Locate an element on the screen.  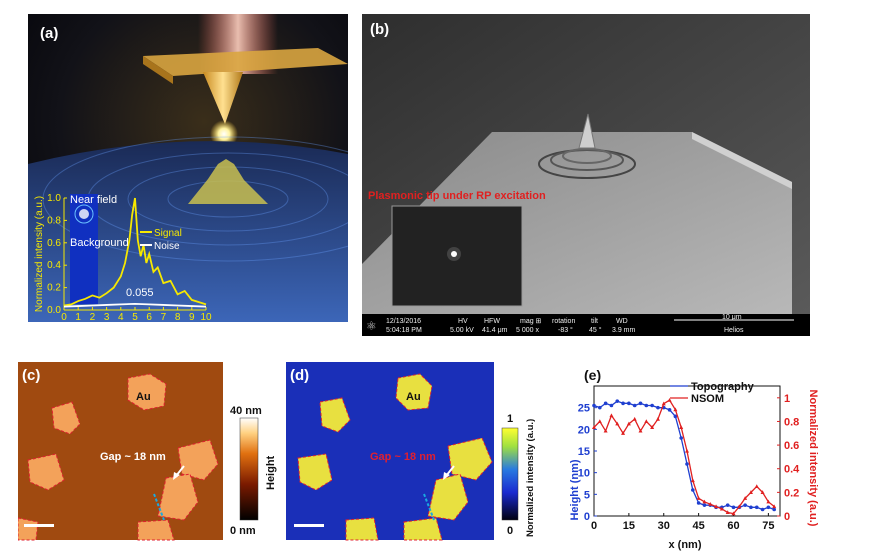
au-label-d: Au is located at coordinates (413, 397).